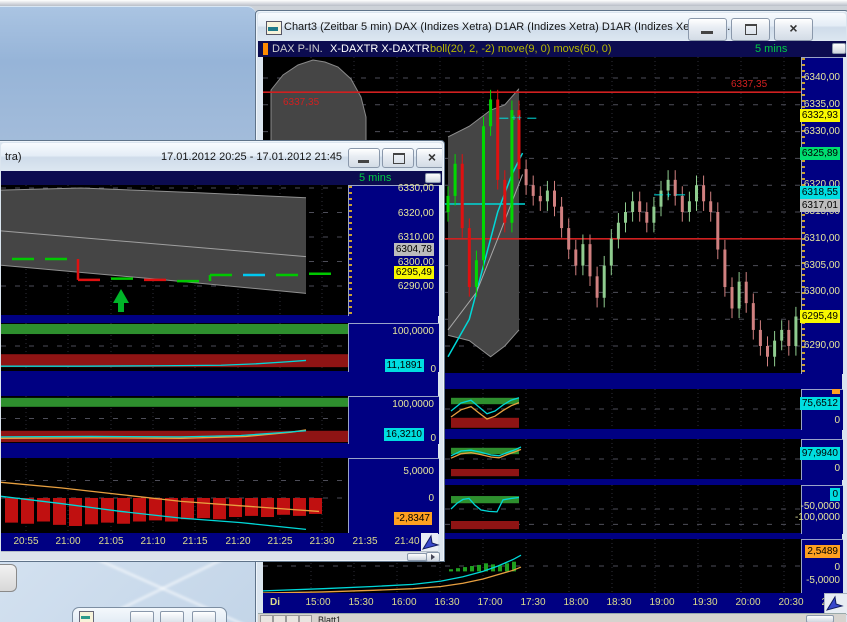 The height and width of the screenshot is (622, 847). I want to click on chart-window-icon, so click(274, 28).